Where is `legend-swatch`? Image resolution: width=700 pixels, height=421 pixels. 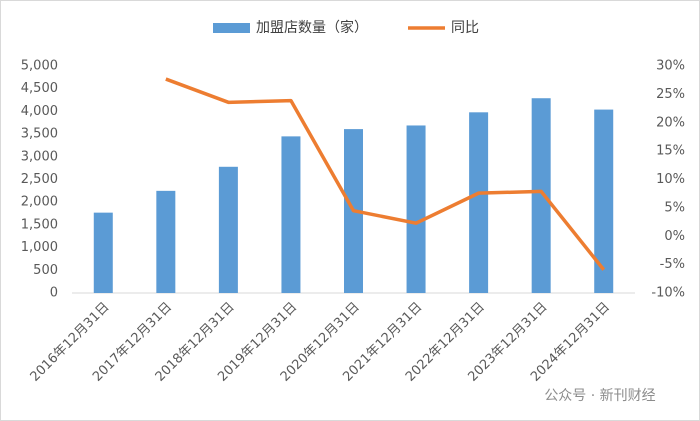
legend-swatch is located at coordinates (231, 28).